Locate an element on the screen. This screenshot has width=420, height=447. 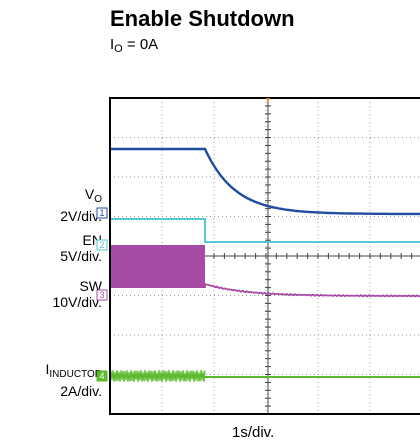
chart-title: Enable Shutdown is located at coordinates (202, 18).